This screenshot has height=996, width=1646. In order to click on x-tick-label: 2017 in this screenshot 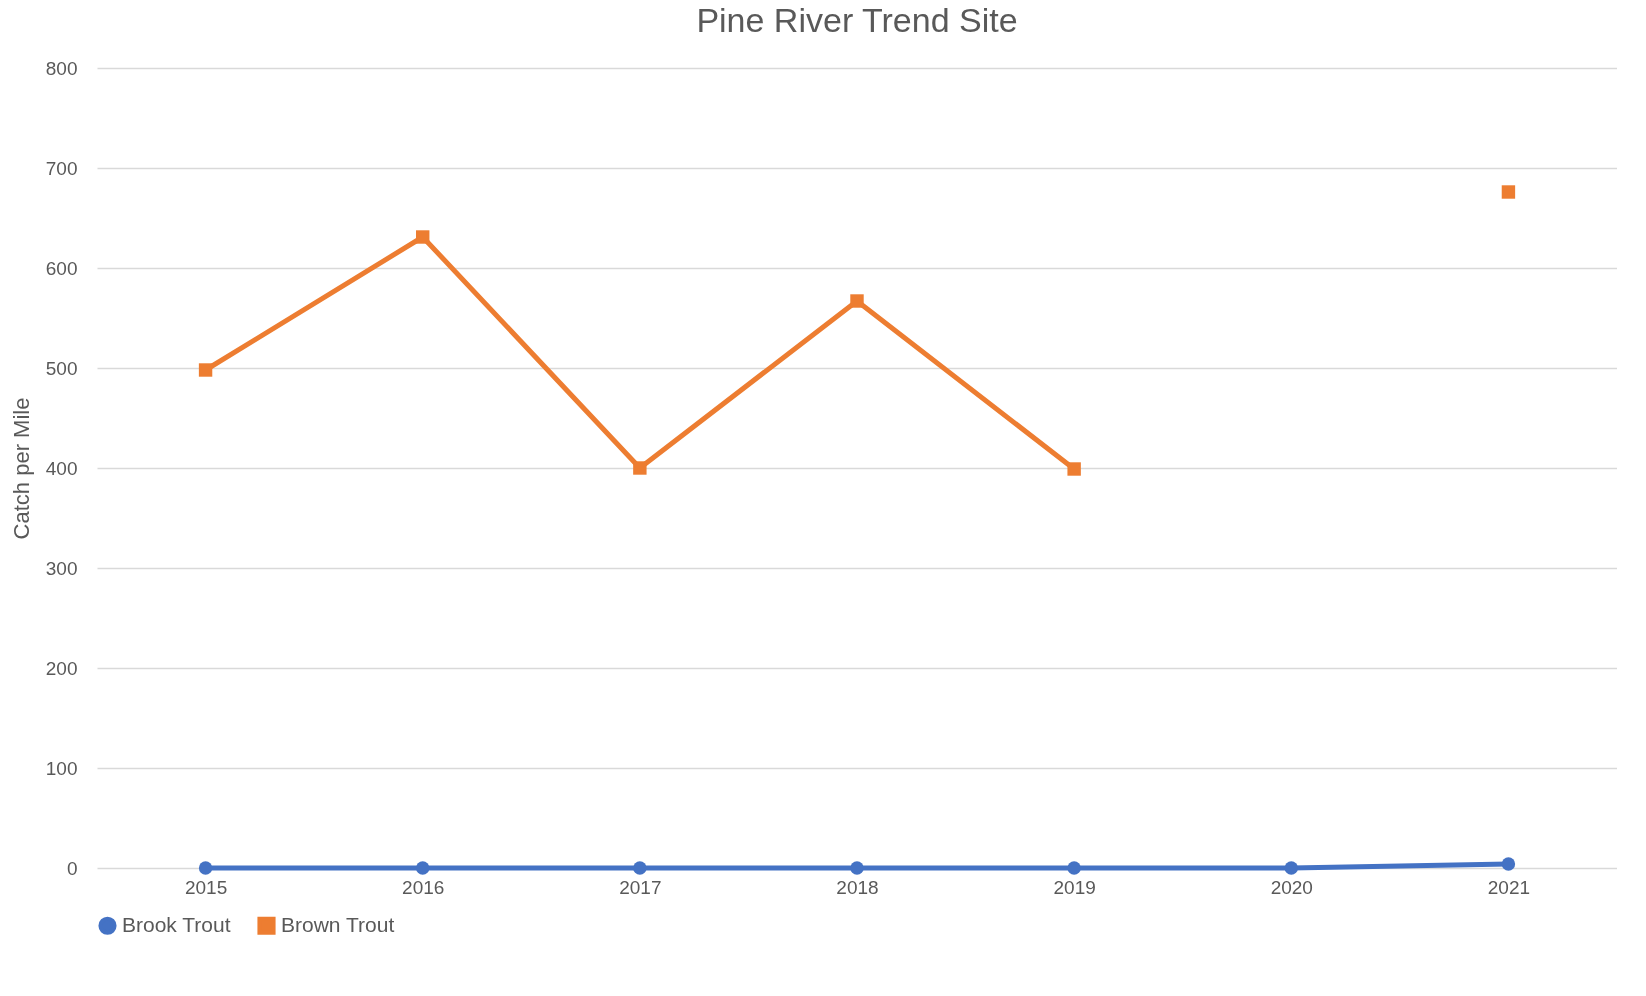, I will do `click(640, 887)`.